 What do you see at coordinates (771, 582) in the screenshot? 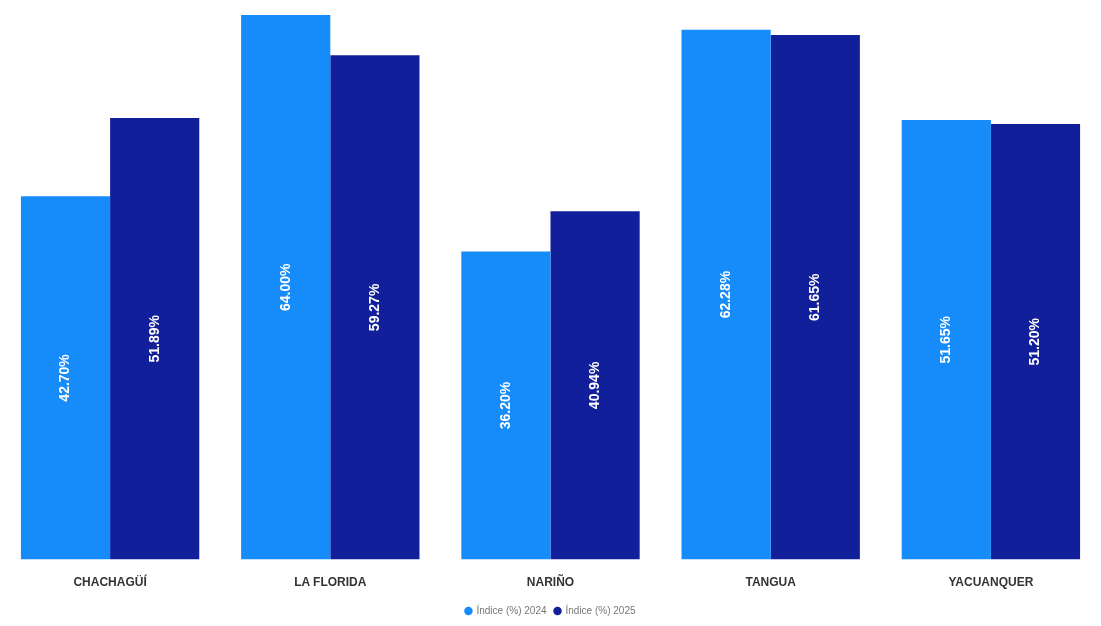
I see `x-tick-label: TANGUA` at bounding box center [771, 582].